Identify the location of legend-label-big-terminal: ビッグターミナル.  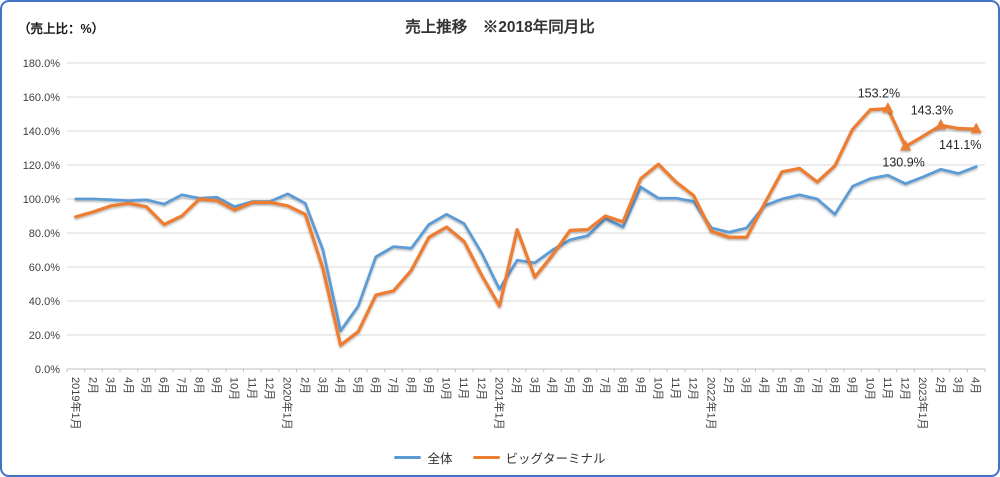
(555, 459).